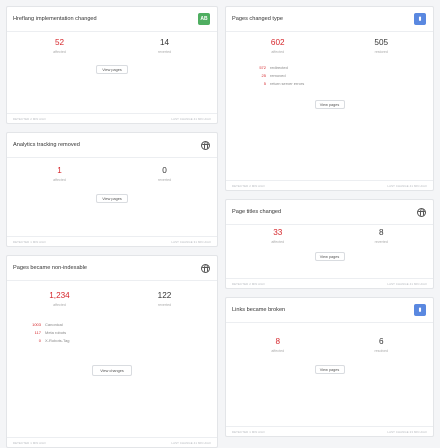 This screenshot has width=440, height=448. I want to click on view-changes-button: View changes, so click(112, 370).